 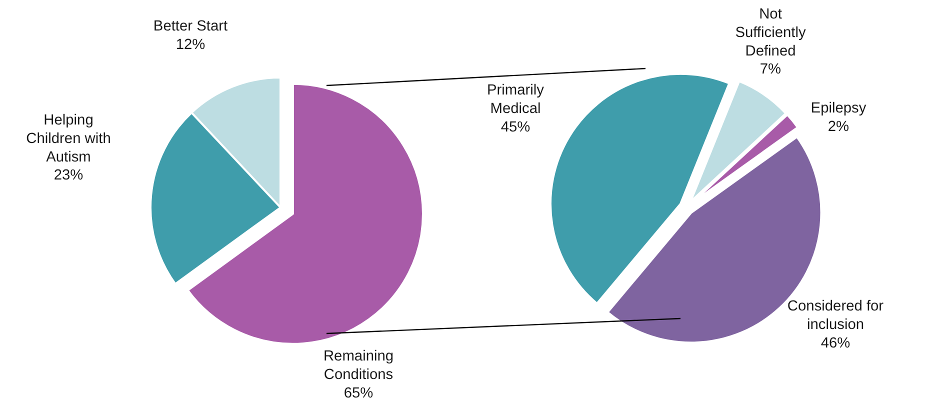 I want to click on slice-label: Considered for inclusion, so click(x=835, y=315).